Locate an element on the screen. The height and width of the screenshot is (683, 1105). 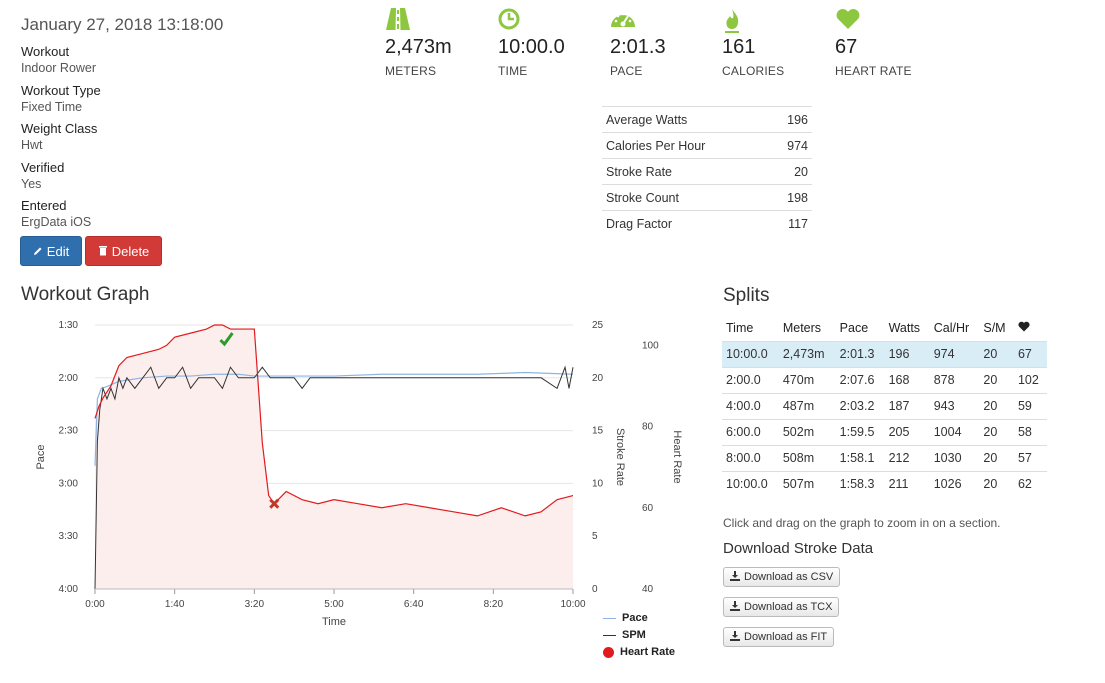
split-cell: 507m is located at coordinates (807, 483).